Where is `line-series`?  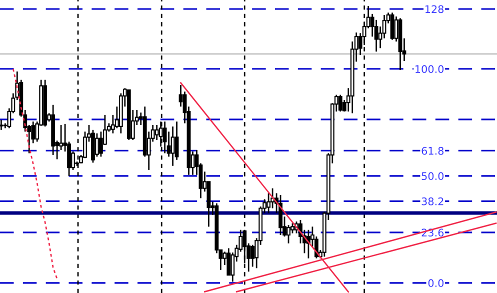
line-series is located at coordinates (35, 174).